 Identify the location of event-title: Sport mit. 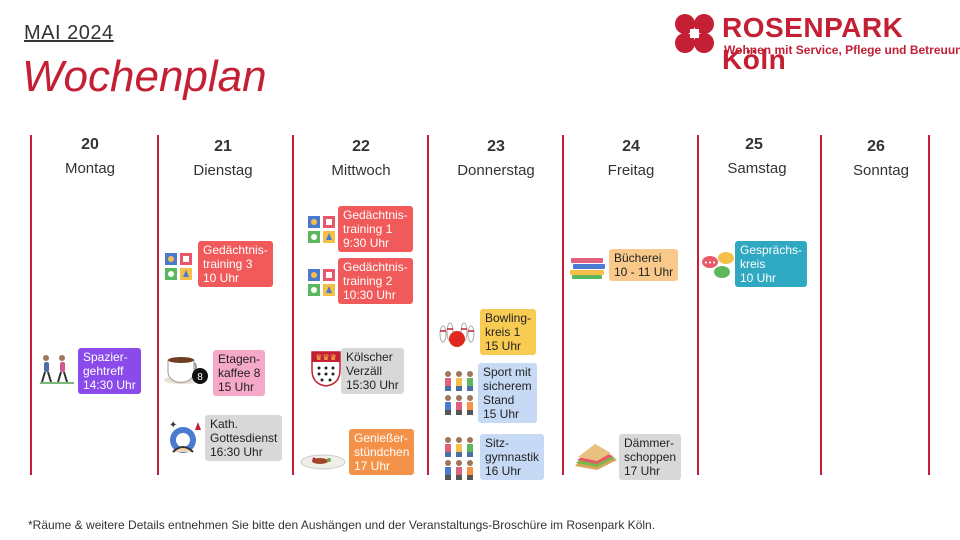
(507, 372).